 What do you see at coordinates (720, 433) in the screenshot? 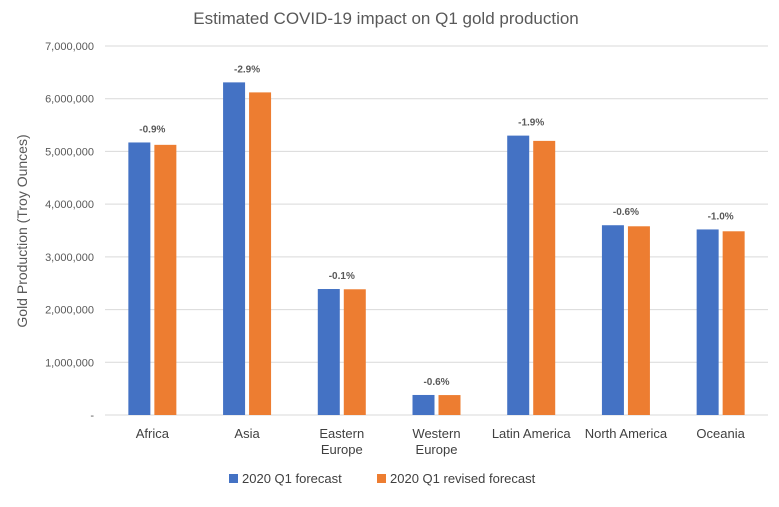
I see `x-tick-label: Oceania` at bounding box center [720, 433].